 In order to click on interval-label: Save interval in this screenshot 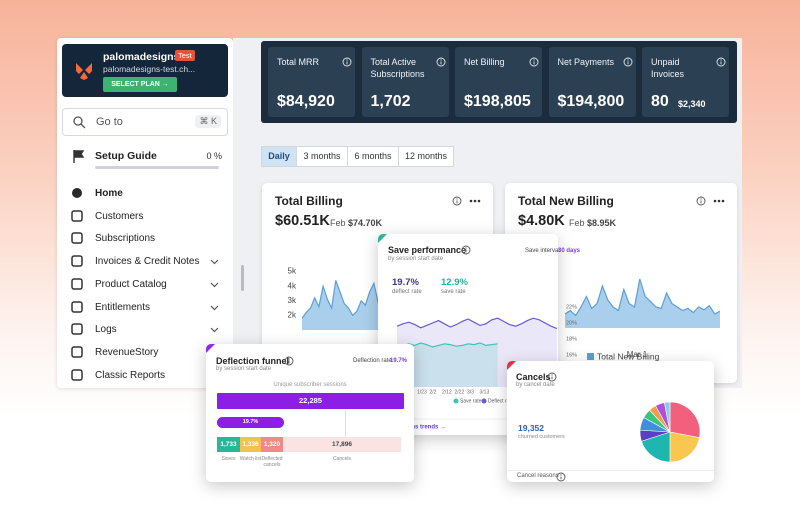, I will do `click(542, 251)`.